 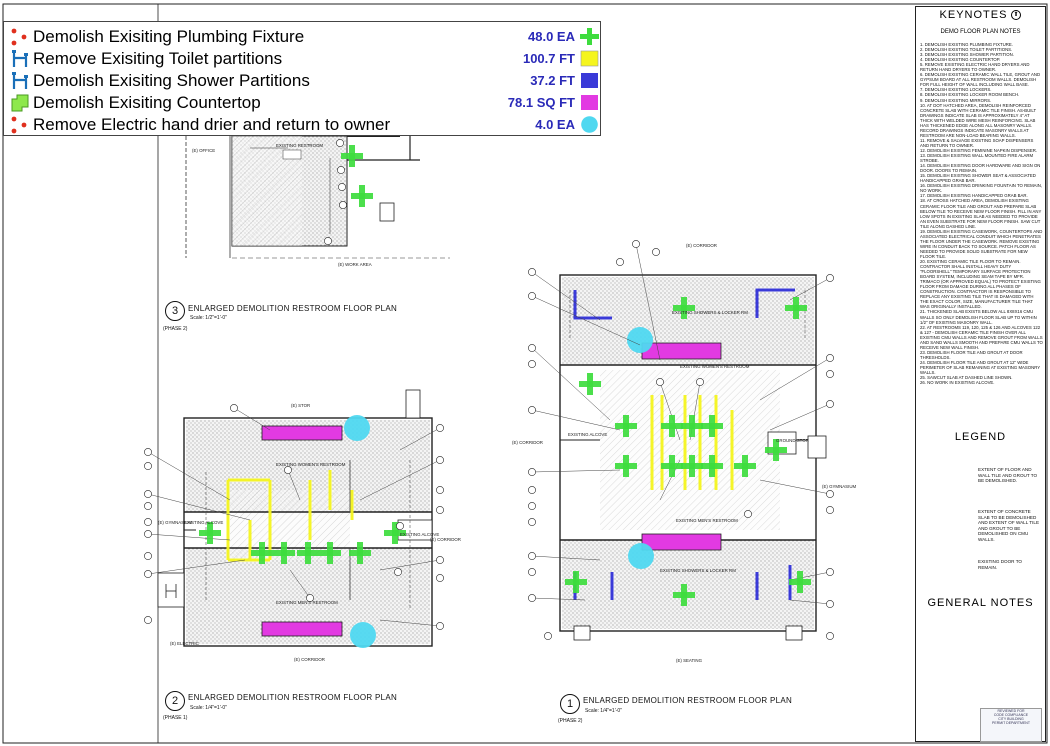 I want to click on plan-2-drawing, so click(x=294, y=518).